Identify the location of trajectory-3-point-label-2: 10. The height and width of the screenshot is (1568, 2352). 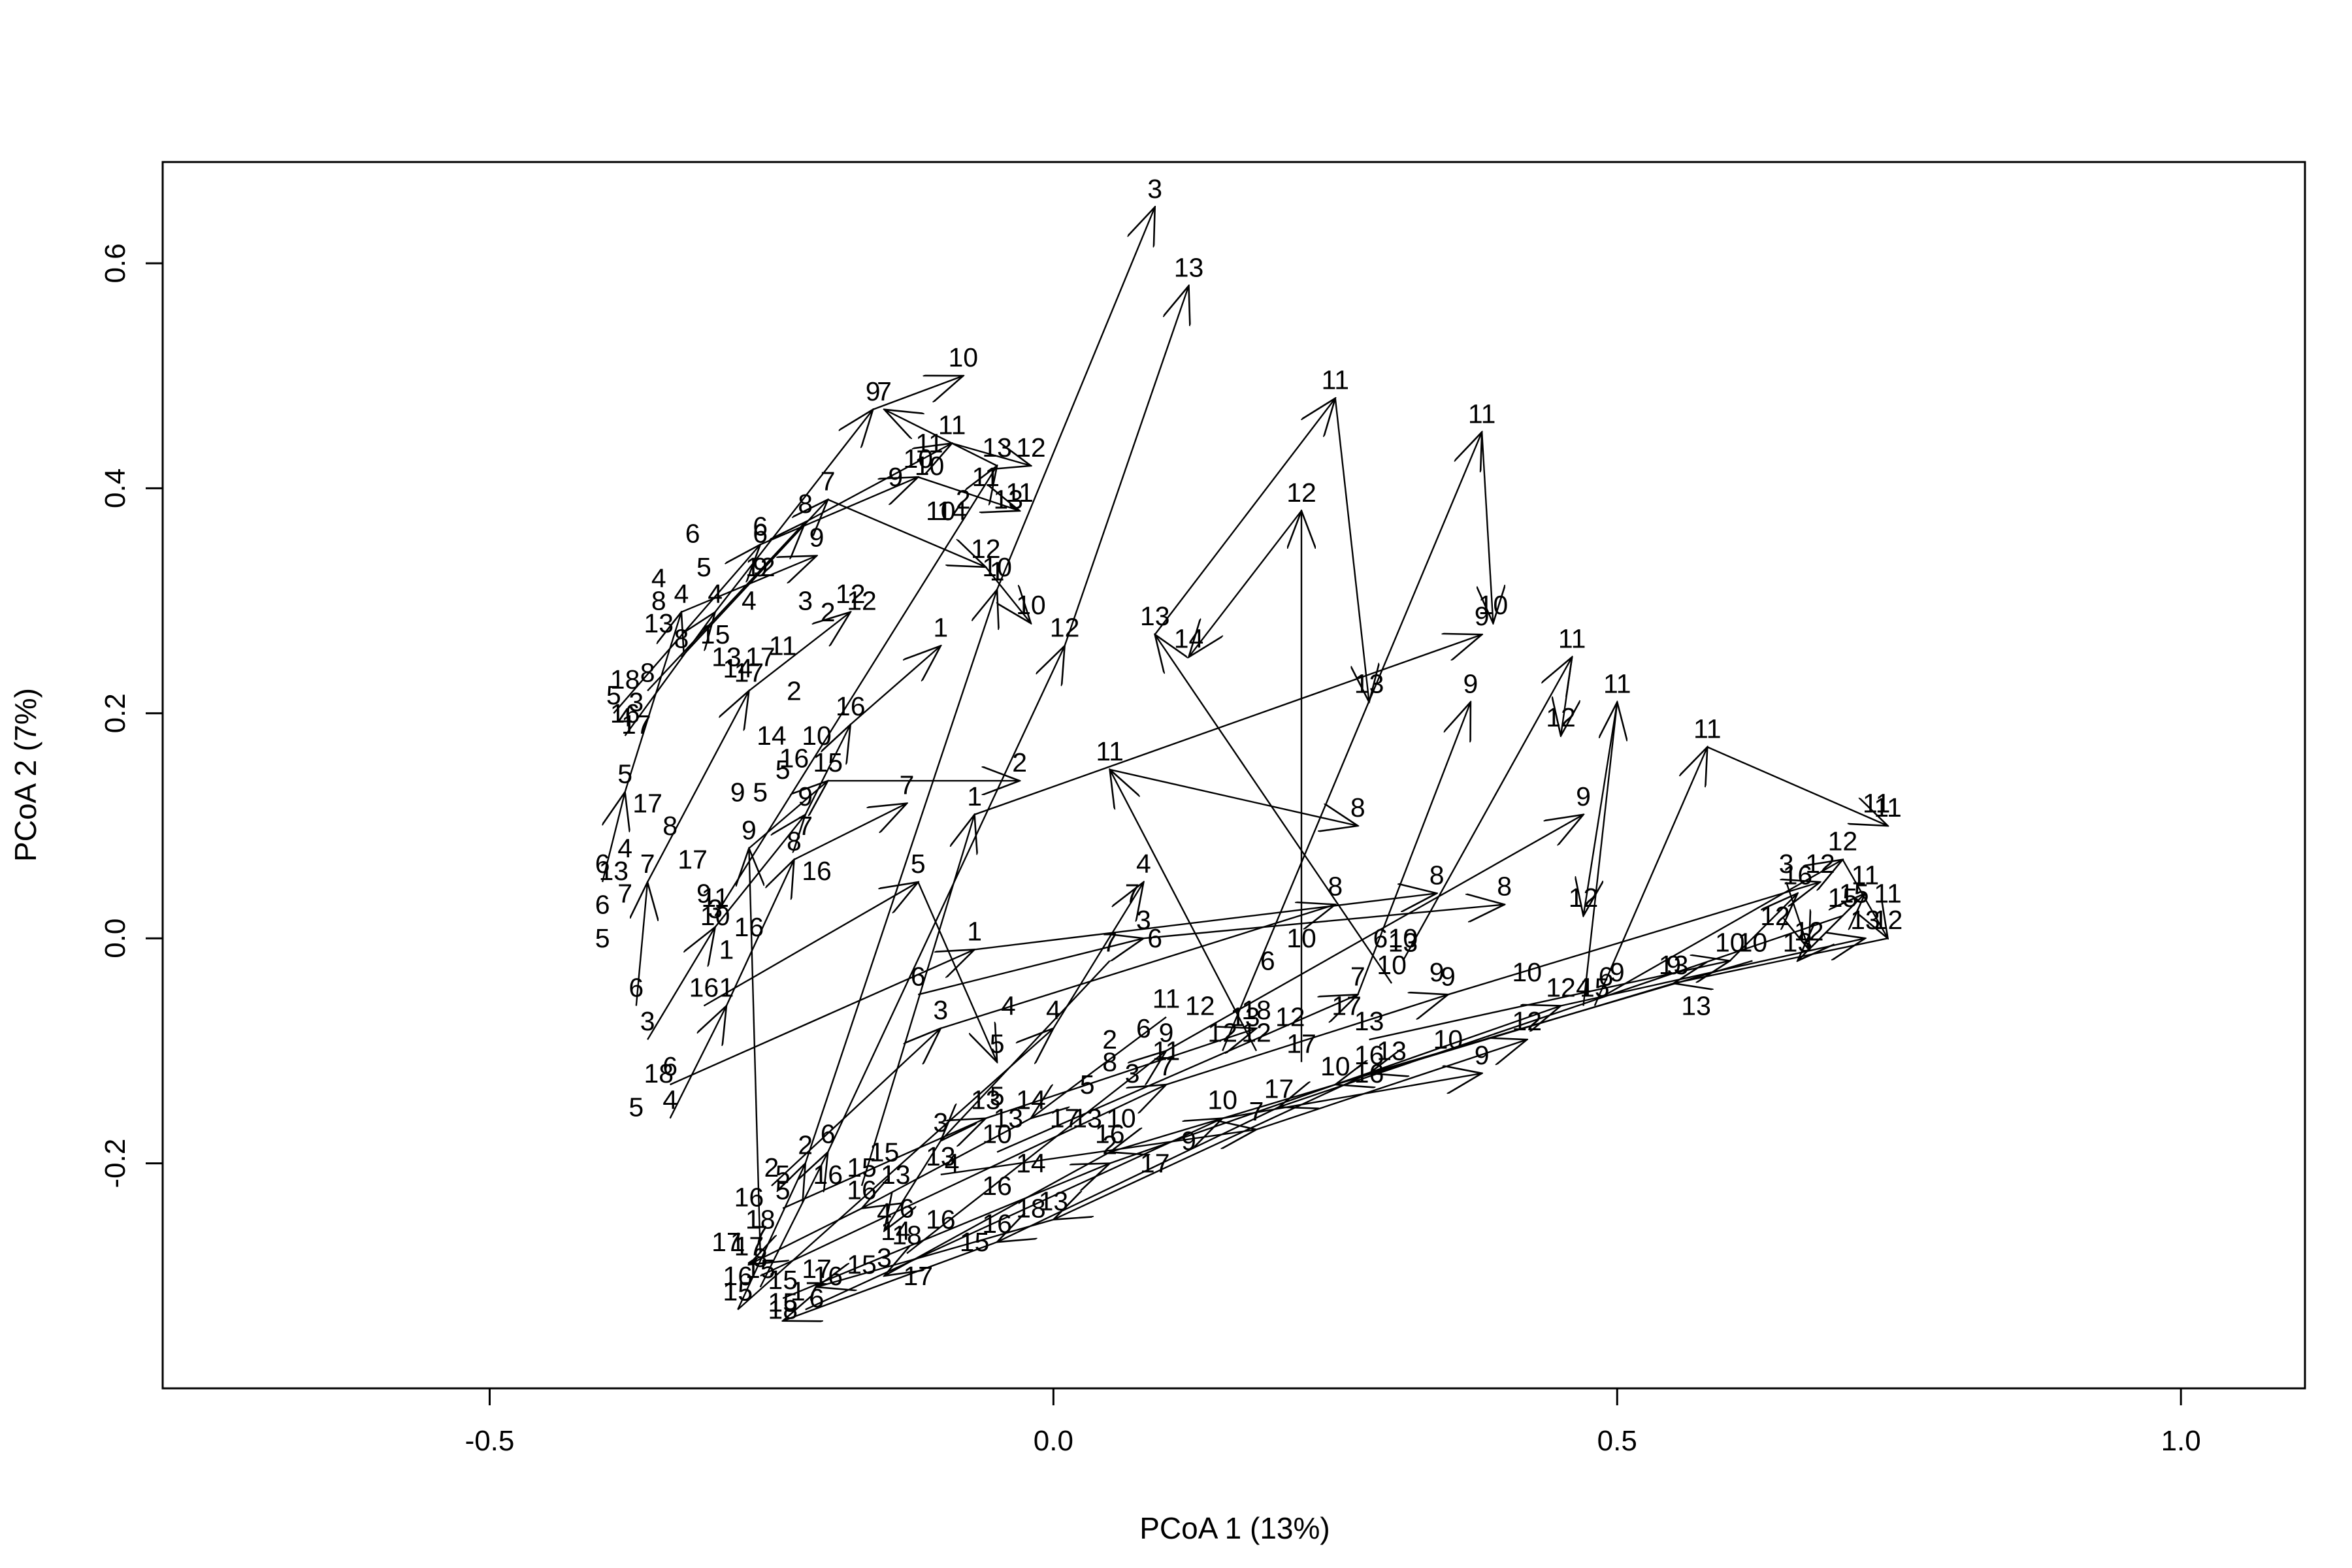
(1493, 605).